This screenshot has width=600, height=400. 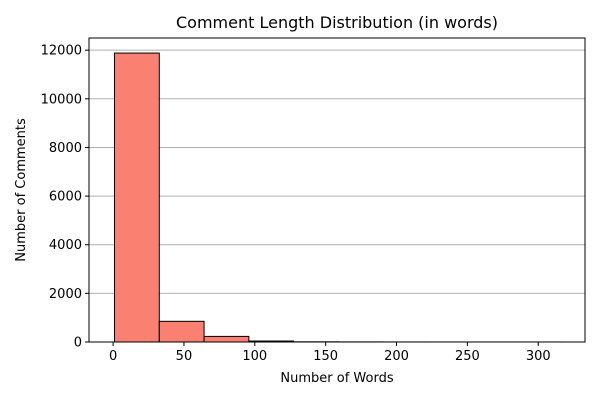 I want to click on y-axis-ticks: 0 2000 4000 6000 8000 10000 12000, so click(x=65, y=197).